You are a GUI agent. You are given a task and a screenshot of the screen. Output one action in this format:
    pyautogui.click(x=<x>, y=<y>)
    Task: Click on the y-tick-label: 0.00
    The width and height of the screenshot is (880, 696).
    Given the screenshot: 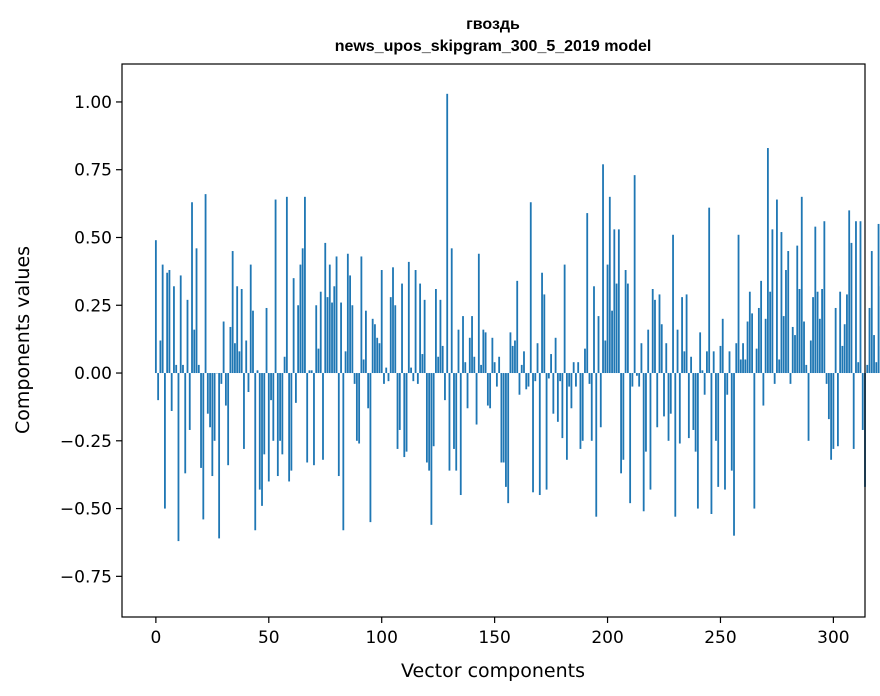 What is the action you would take?
    pyautogui.click(x=93, y=374)
    